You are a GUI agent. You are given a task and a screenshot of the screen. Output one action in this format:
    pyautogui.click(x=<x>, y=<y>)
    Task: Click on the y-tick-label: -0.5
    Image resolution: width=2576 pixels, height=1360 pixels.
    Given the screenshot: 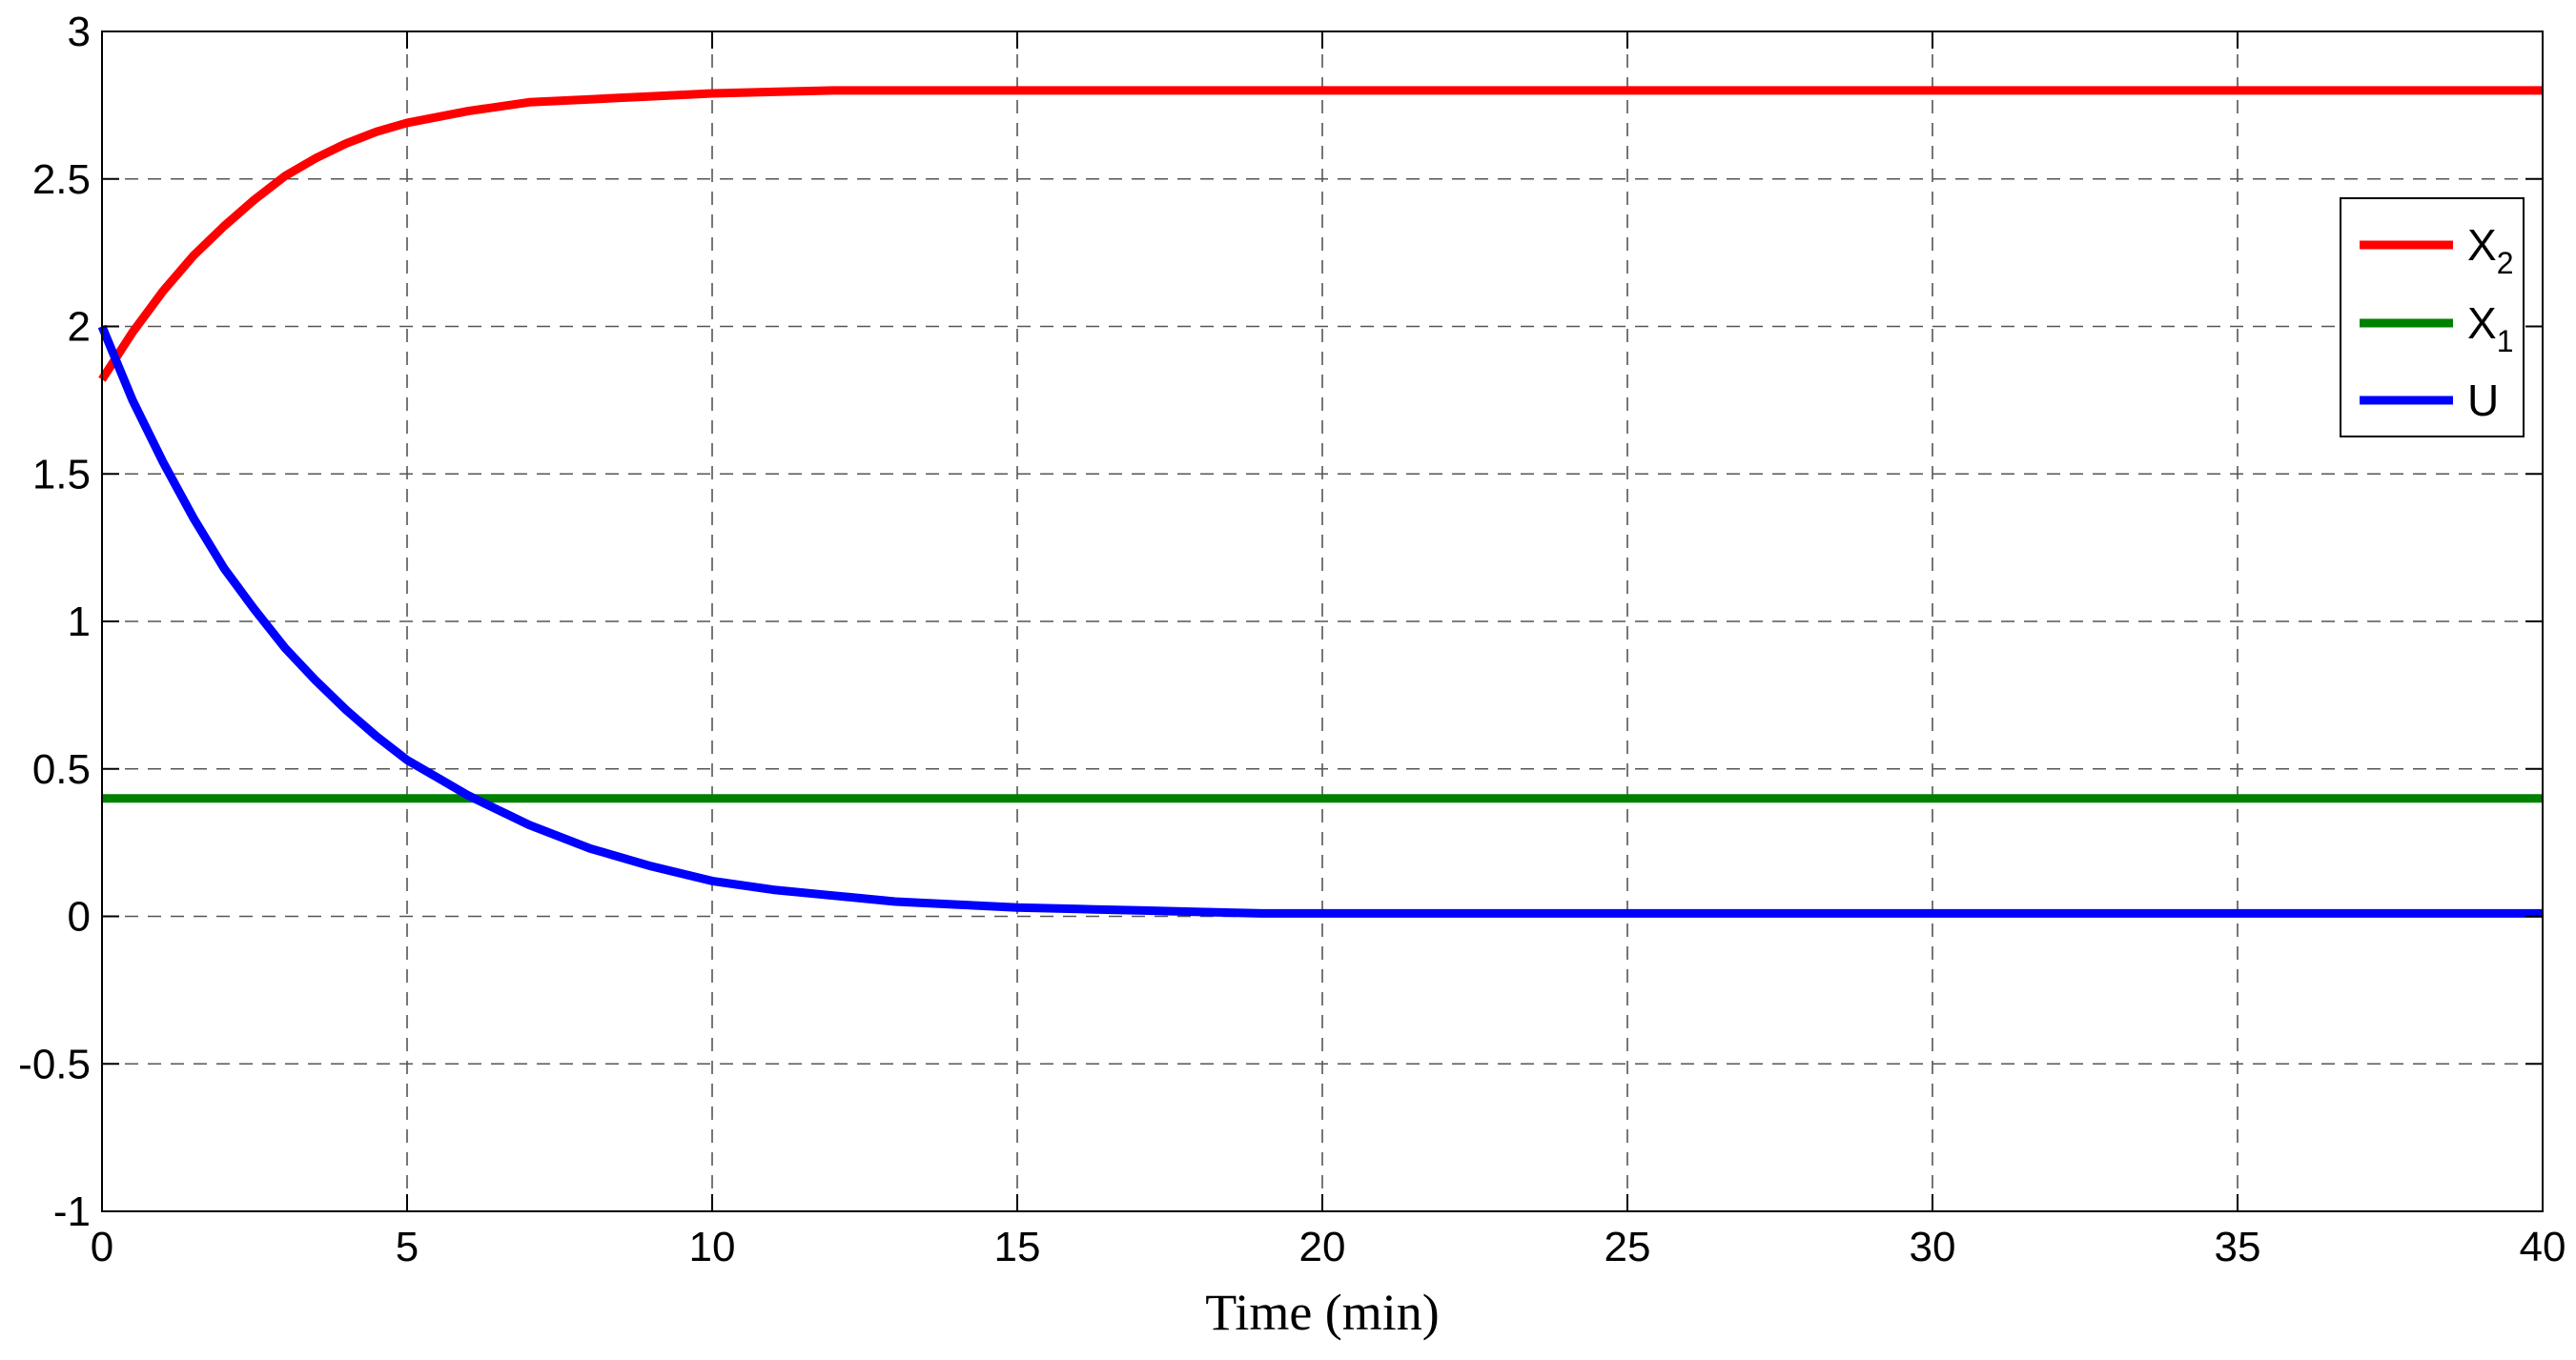 What is the action you would take?
    pyautogui.click(x=55, y=1064)
    